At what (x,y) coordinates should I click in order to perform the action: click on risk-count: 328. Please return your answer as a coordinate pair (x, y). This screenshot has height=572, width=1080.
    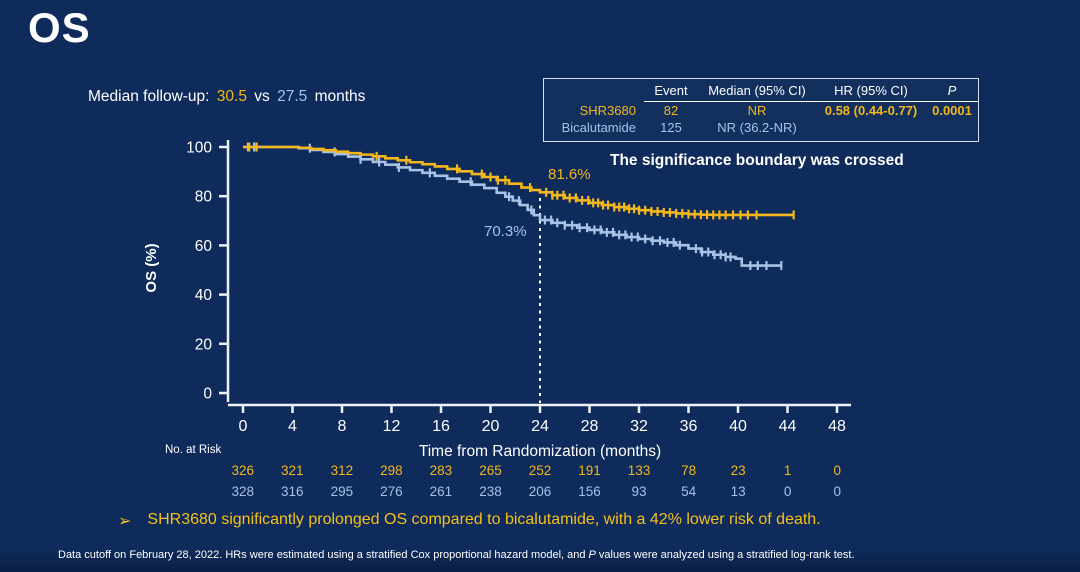
    Looking at the image, I should click on (243, 491).